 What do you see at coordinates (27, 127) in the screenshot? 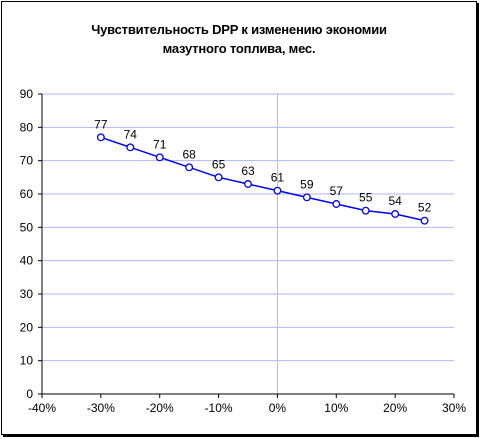
I see `y-tick-label: 80` at bounding box center [27, 127].